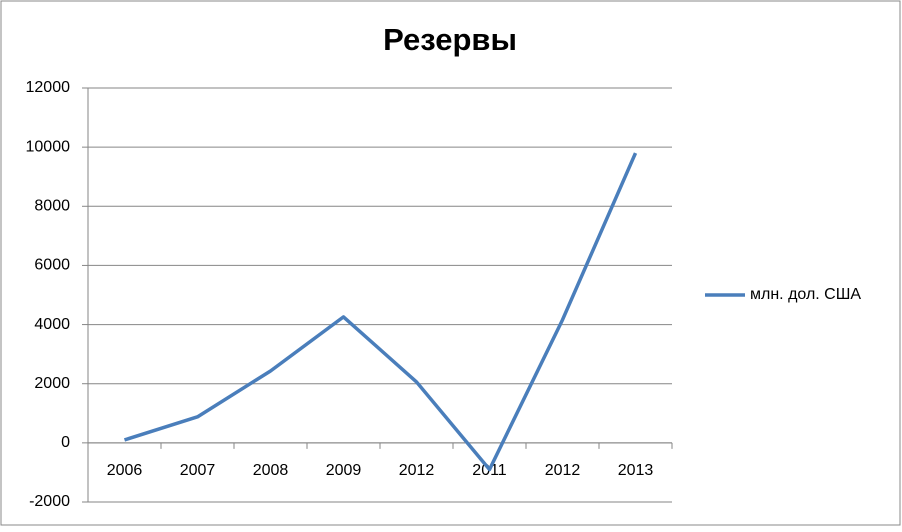  What do you see at coordinates (52, 206) in the screenshot?
I see `y-tick-label: 8000` at bounding box center [52, 206].